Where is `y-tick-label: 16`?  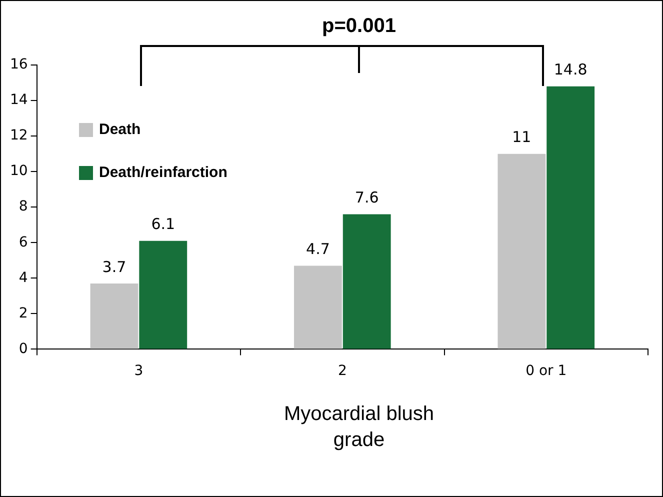 y-tick-label: 16 is located at coordinates (19, 64).